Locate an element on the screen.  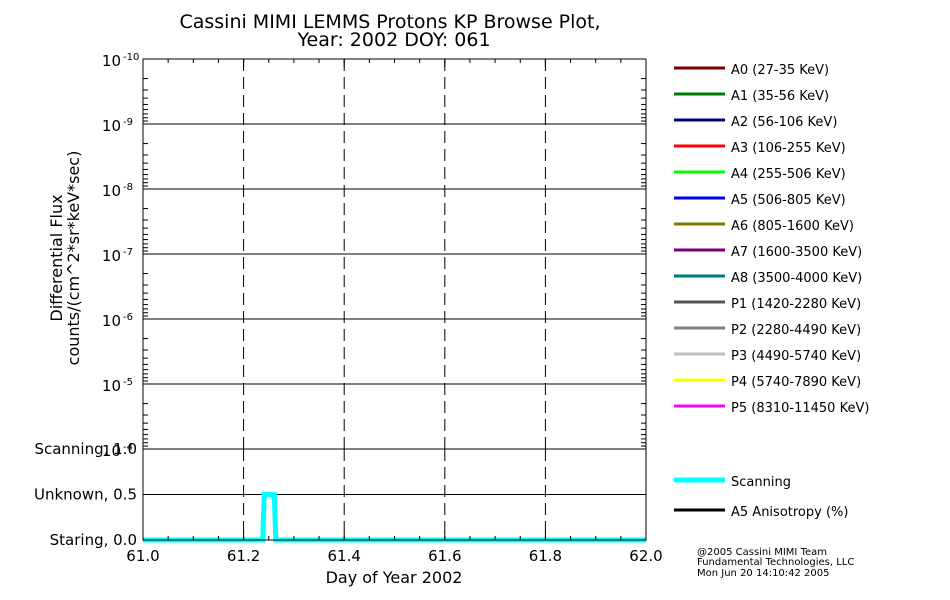
legend-entry-label: P5 (8310-11450 KeV) is located at coordinates (800, 408).